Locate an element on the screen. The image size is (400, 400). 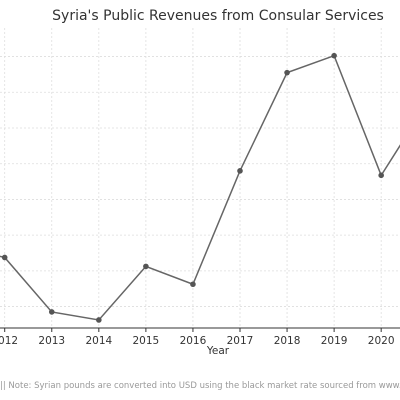
x-tick-label: 2015 is located at coordinates (146, 341).